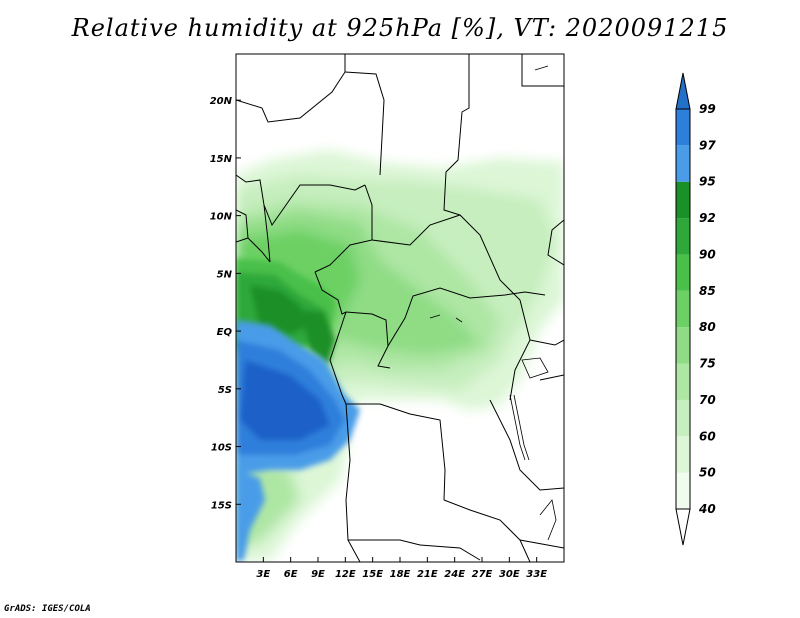 The image size is (800, 618). What do you see at coordinates (400, 574) in the screenshot?
I see `x-tick-label: 18E` at bounding box center [400, 574].